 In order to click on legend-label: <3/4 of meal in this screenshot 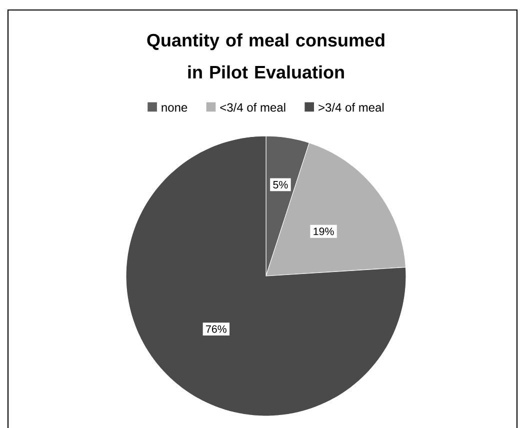, I will do `click(253, 107)`.